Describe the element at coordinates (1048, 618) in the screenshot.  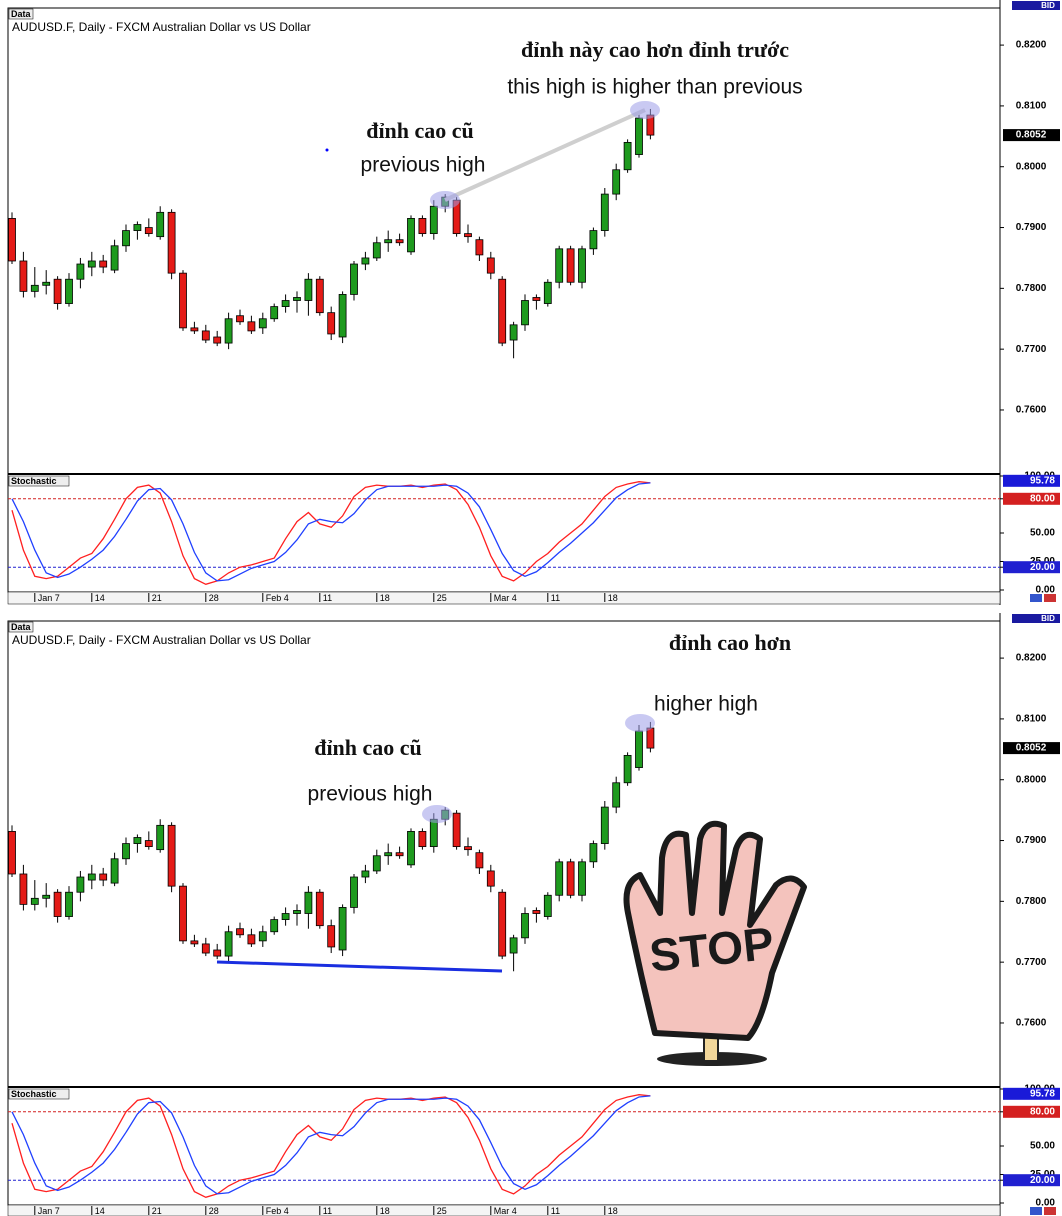
I see `price-tag: BID` at that location.